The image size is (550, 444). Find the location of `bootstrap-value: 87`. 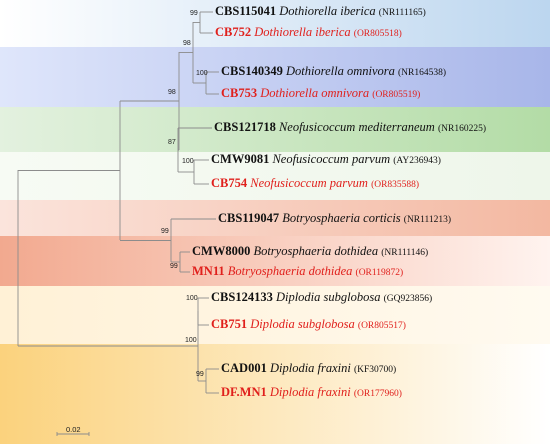

bootstrap-value: 87 is located at coordinates (172, 142).